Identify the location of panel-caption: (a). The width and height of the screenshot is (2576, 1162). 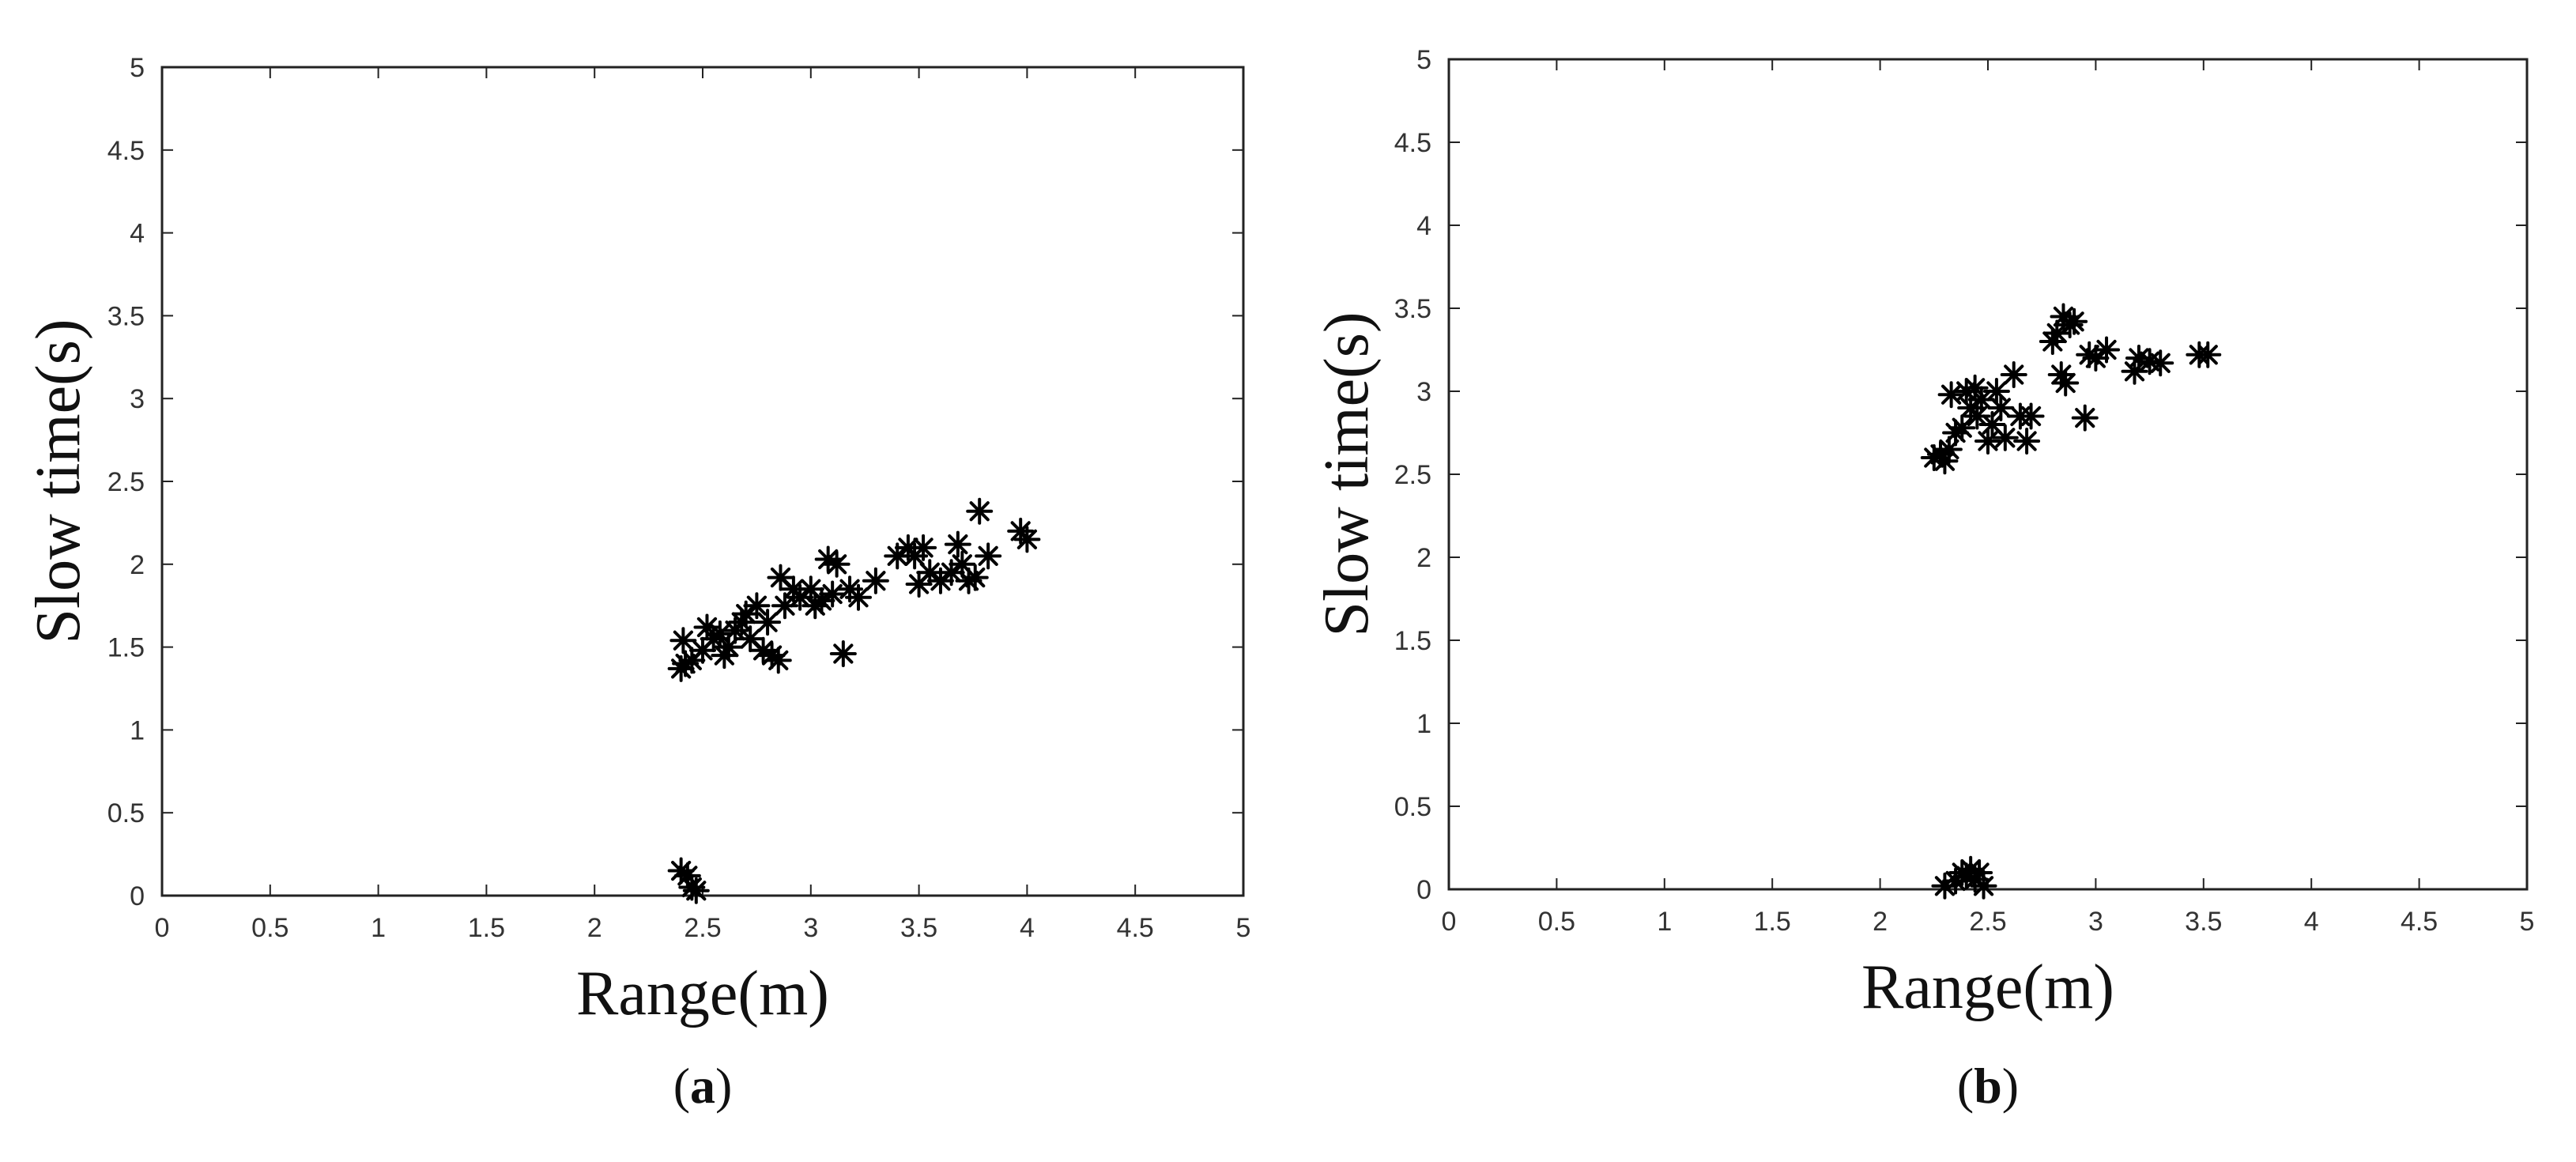
(703, 1086).